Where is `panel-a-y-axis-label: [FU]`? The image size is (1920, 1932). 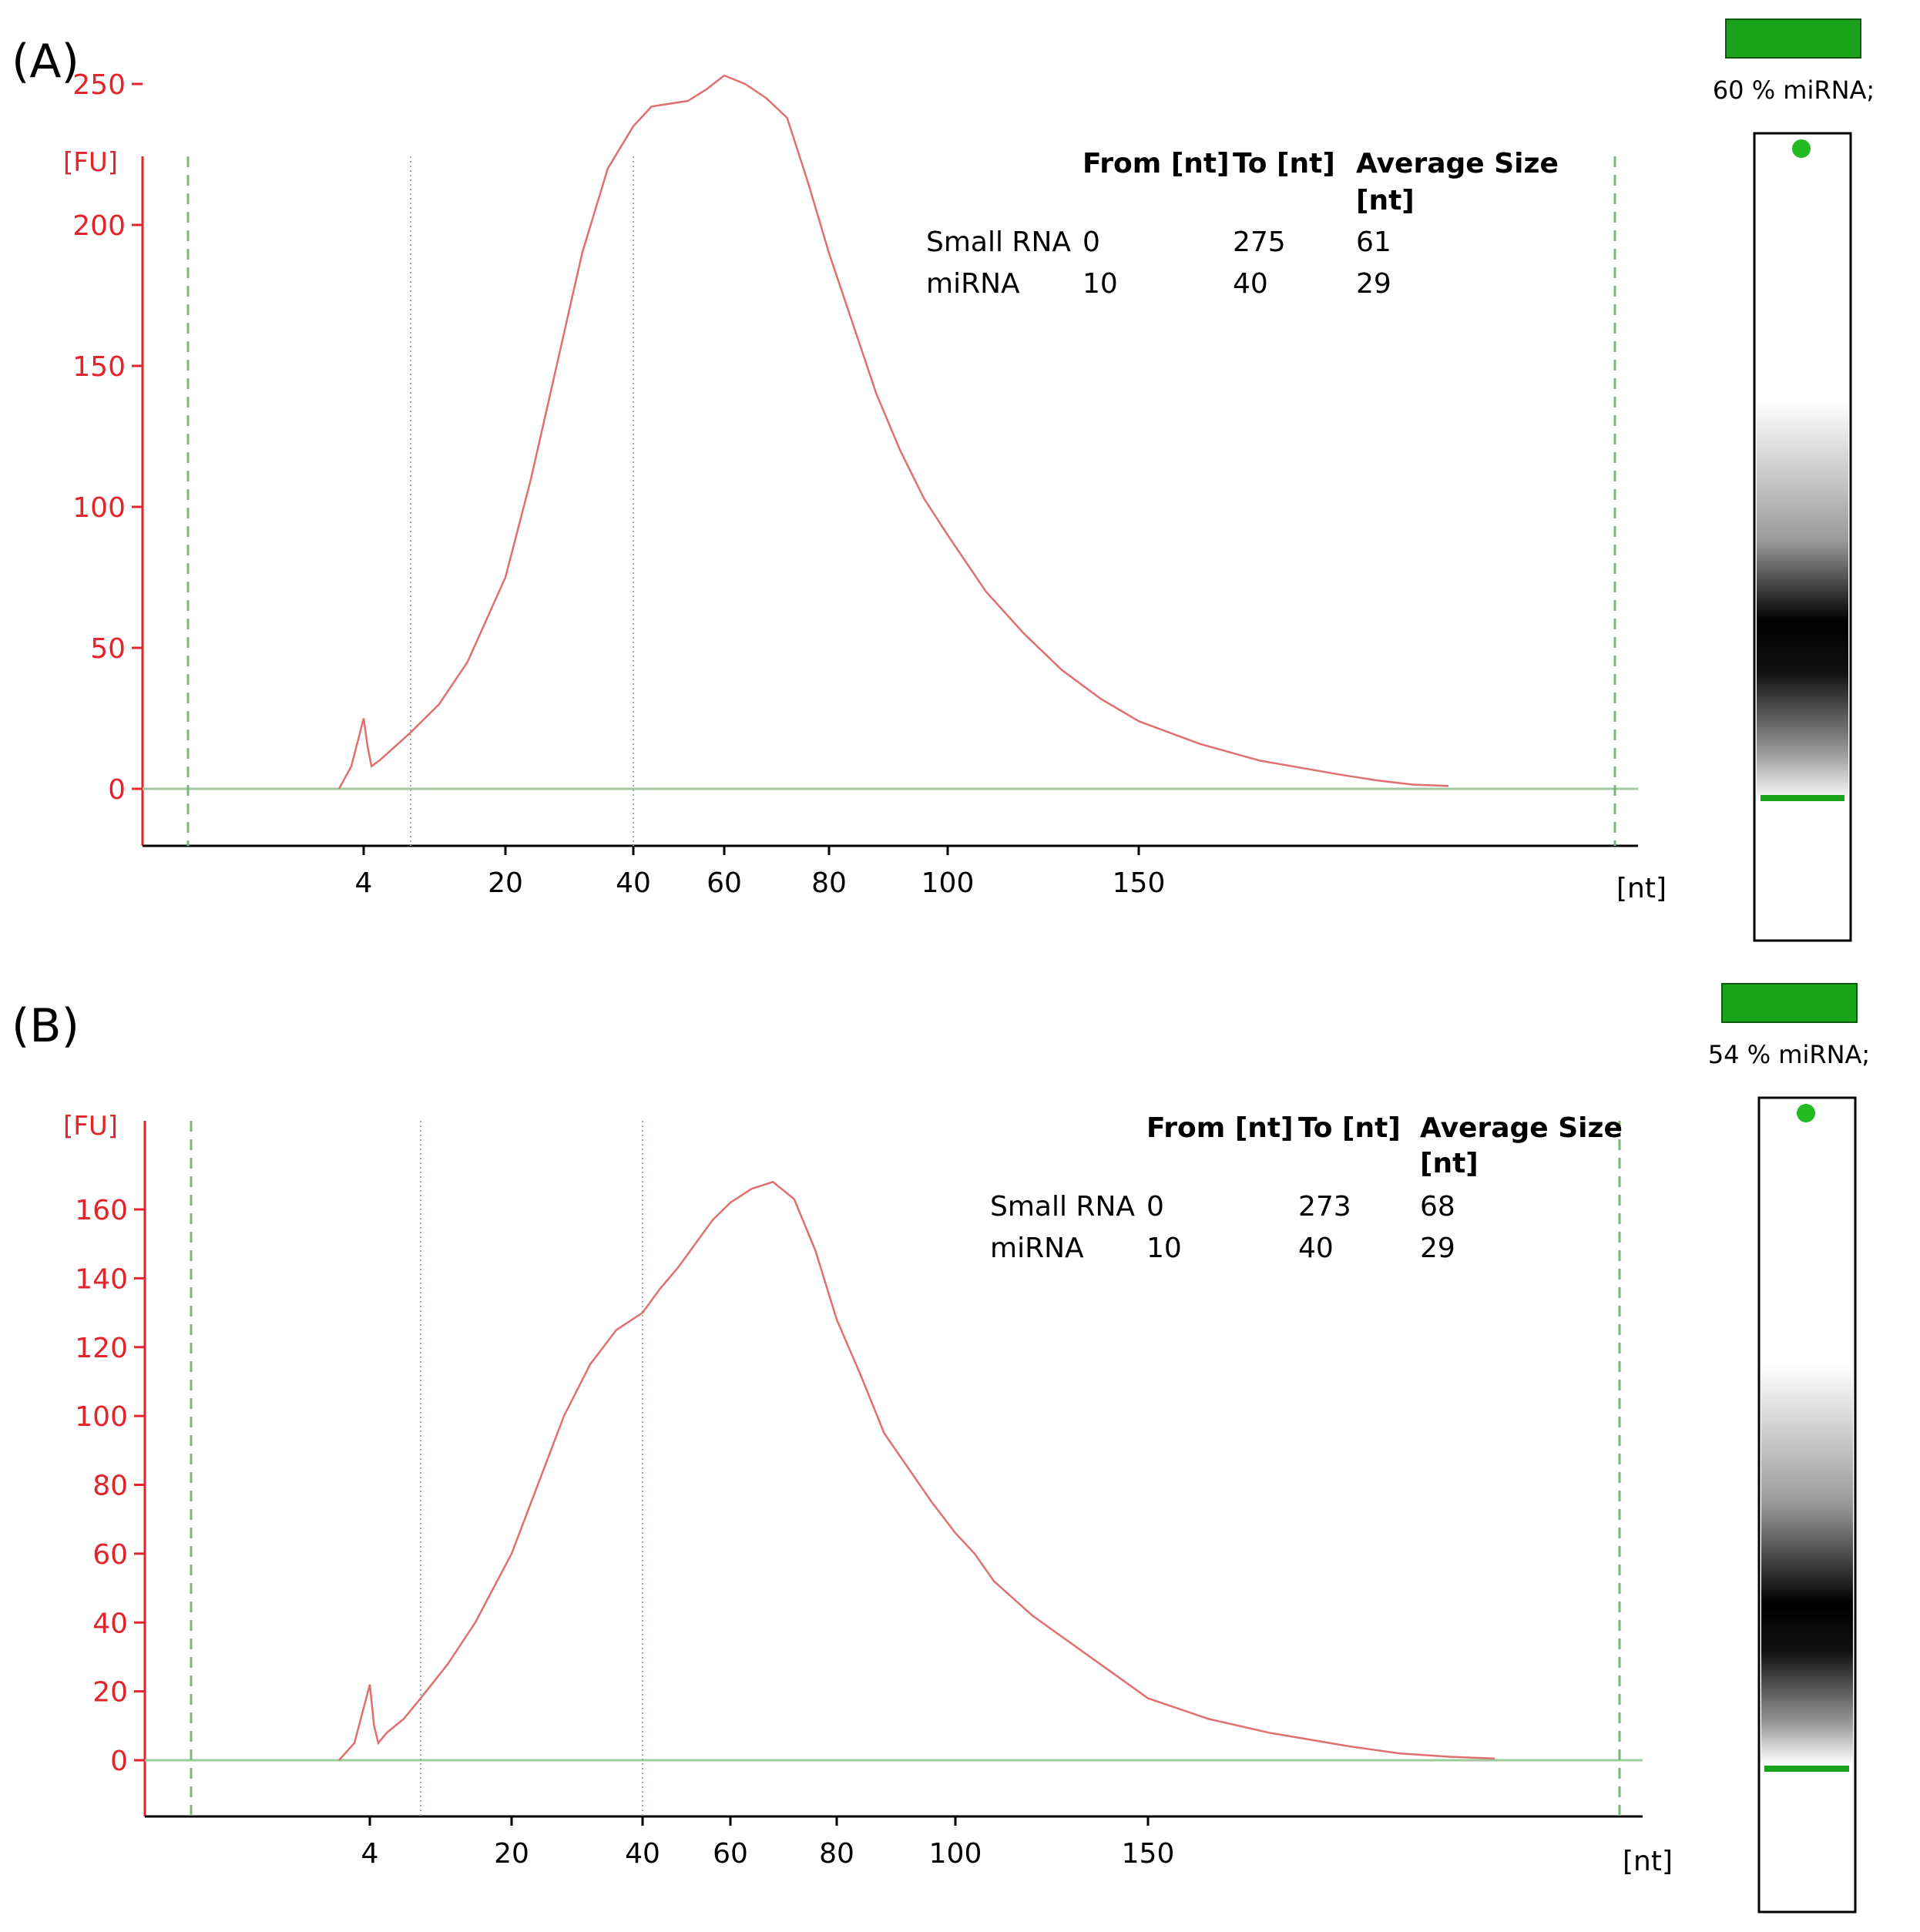 panel-a-y-axis-label: [FU] is located at coordinates (90, 162).